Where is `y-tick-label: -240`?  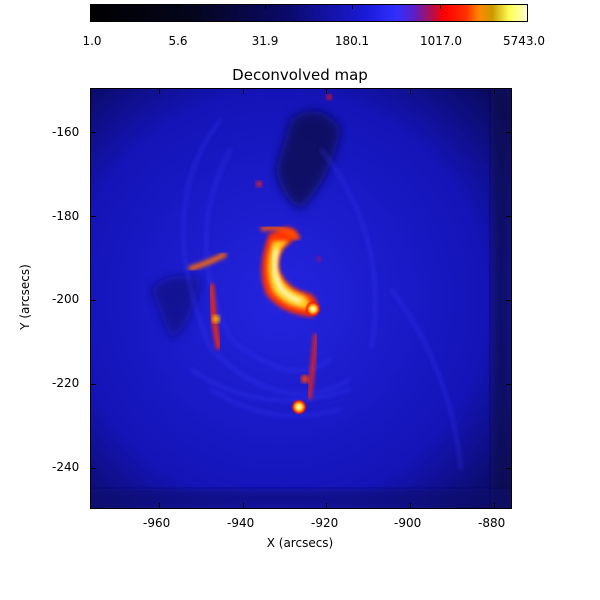 y-tick-label: -240 is located at coordinates (66, 467).